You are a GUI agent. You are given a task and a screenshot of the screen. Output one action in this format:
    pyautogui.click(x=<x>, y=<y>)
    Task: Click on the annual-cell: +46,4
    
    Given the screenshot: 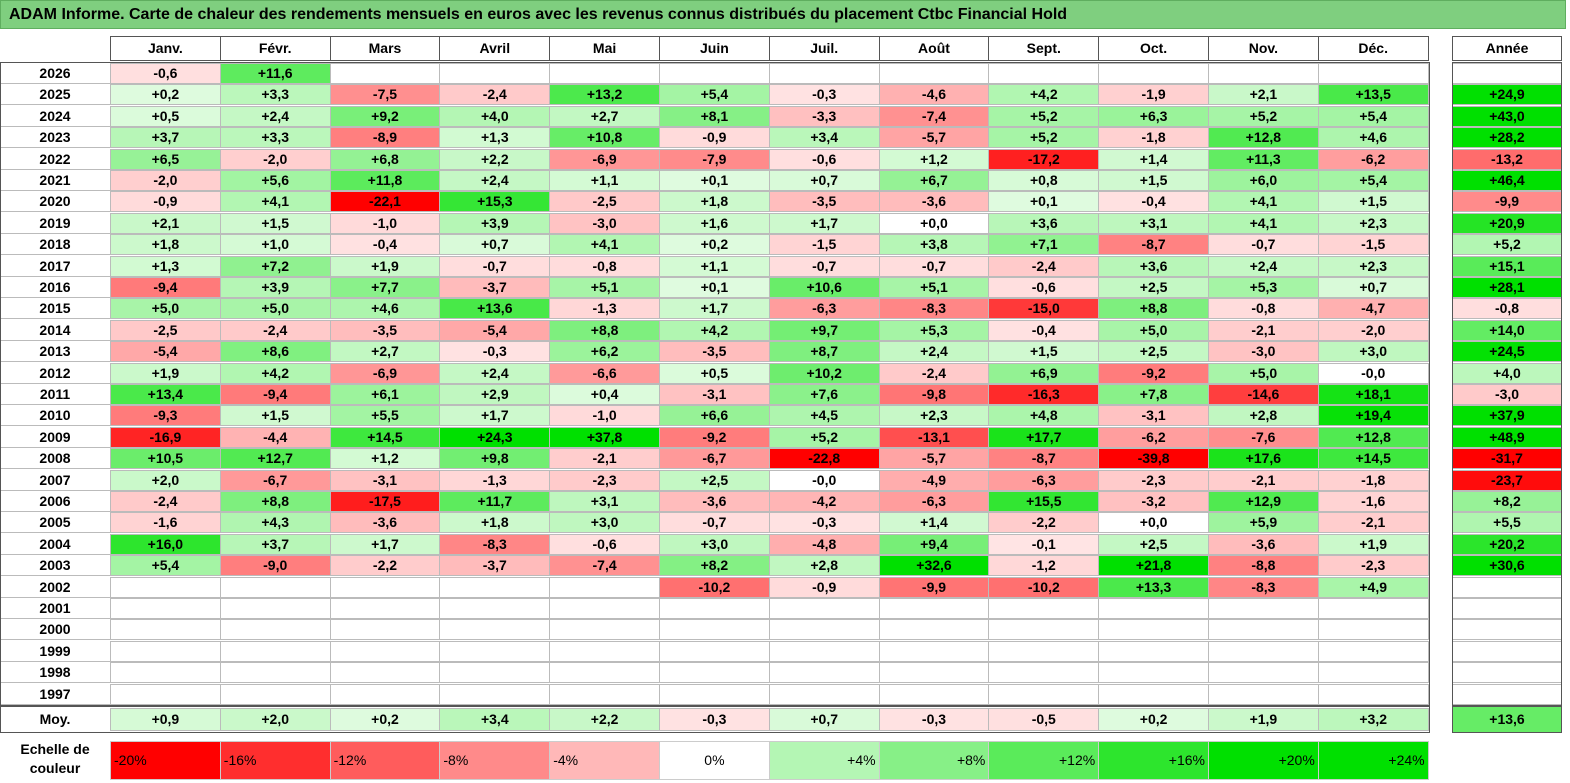 What is the action you would take?
    pyautogui.click(x=1507, y=180)
    